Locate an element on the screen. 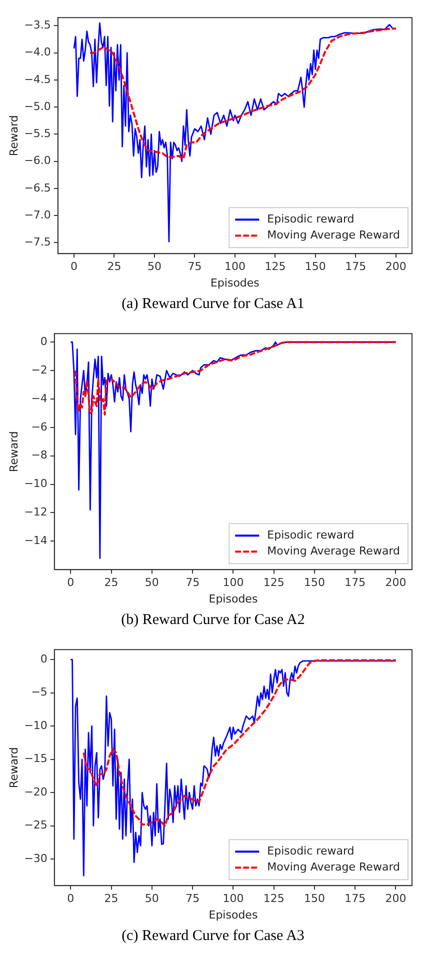 The height and width of the screenshot is (973, 426). y-tick-label: −7.5 is located at coordinates (37, 242).